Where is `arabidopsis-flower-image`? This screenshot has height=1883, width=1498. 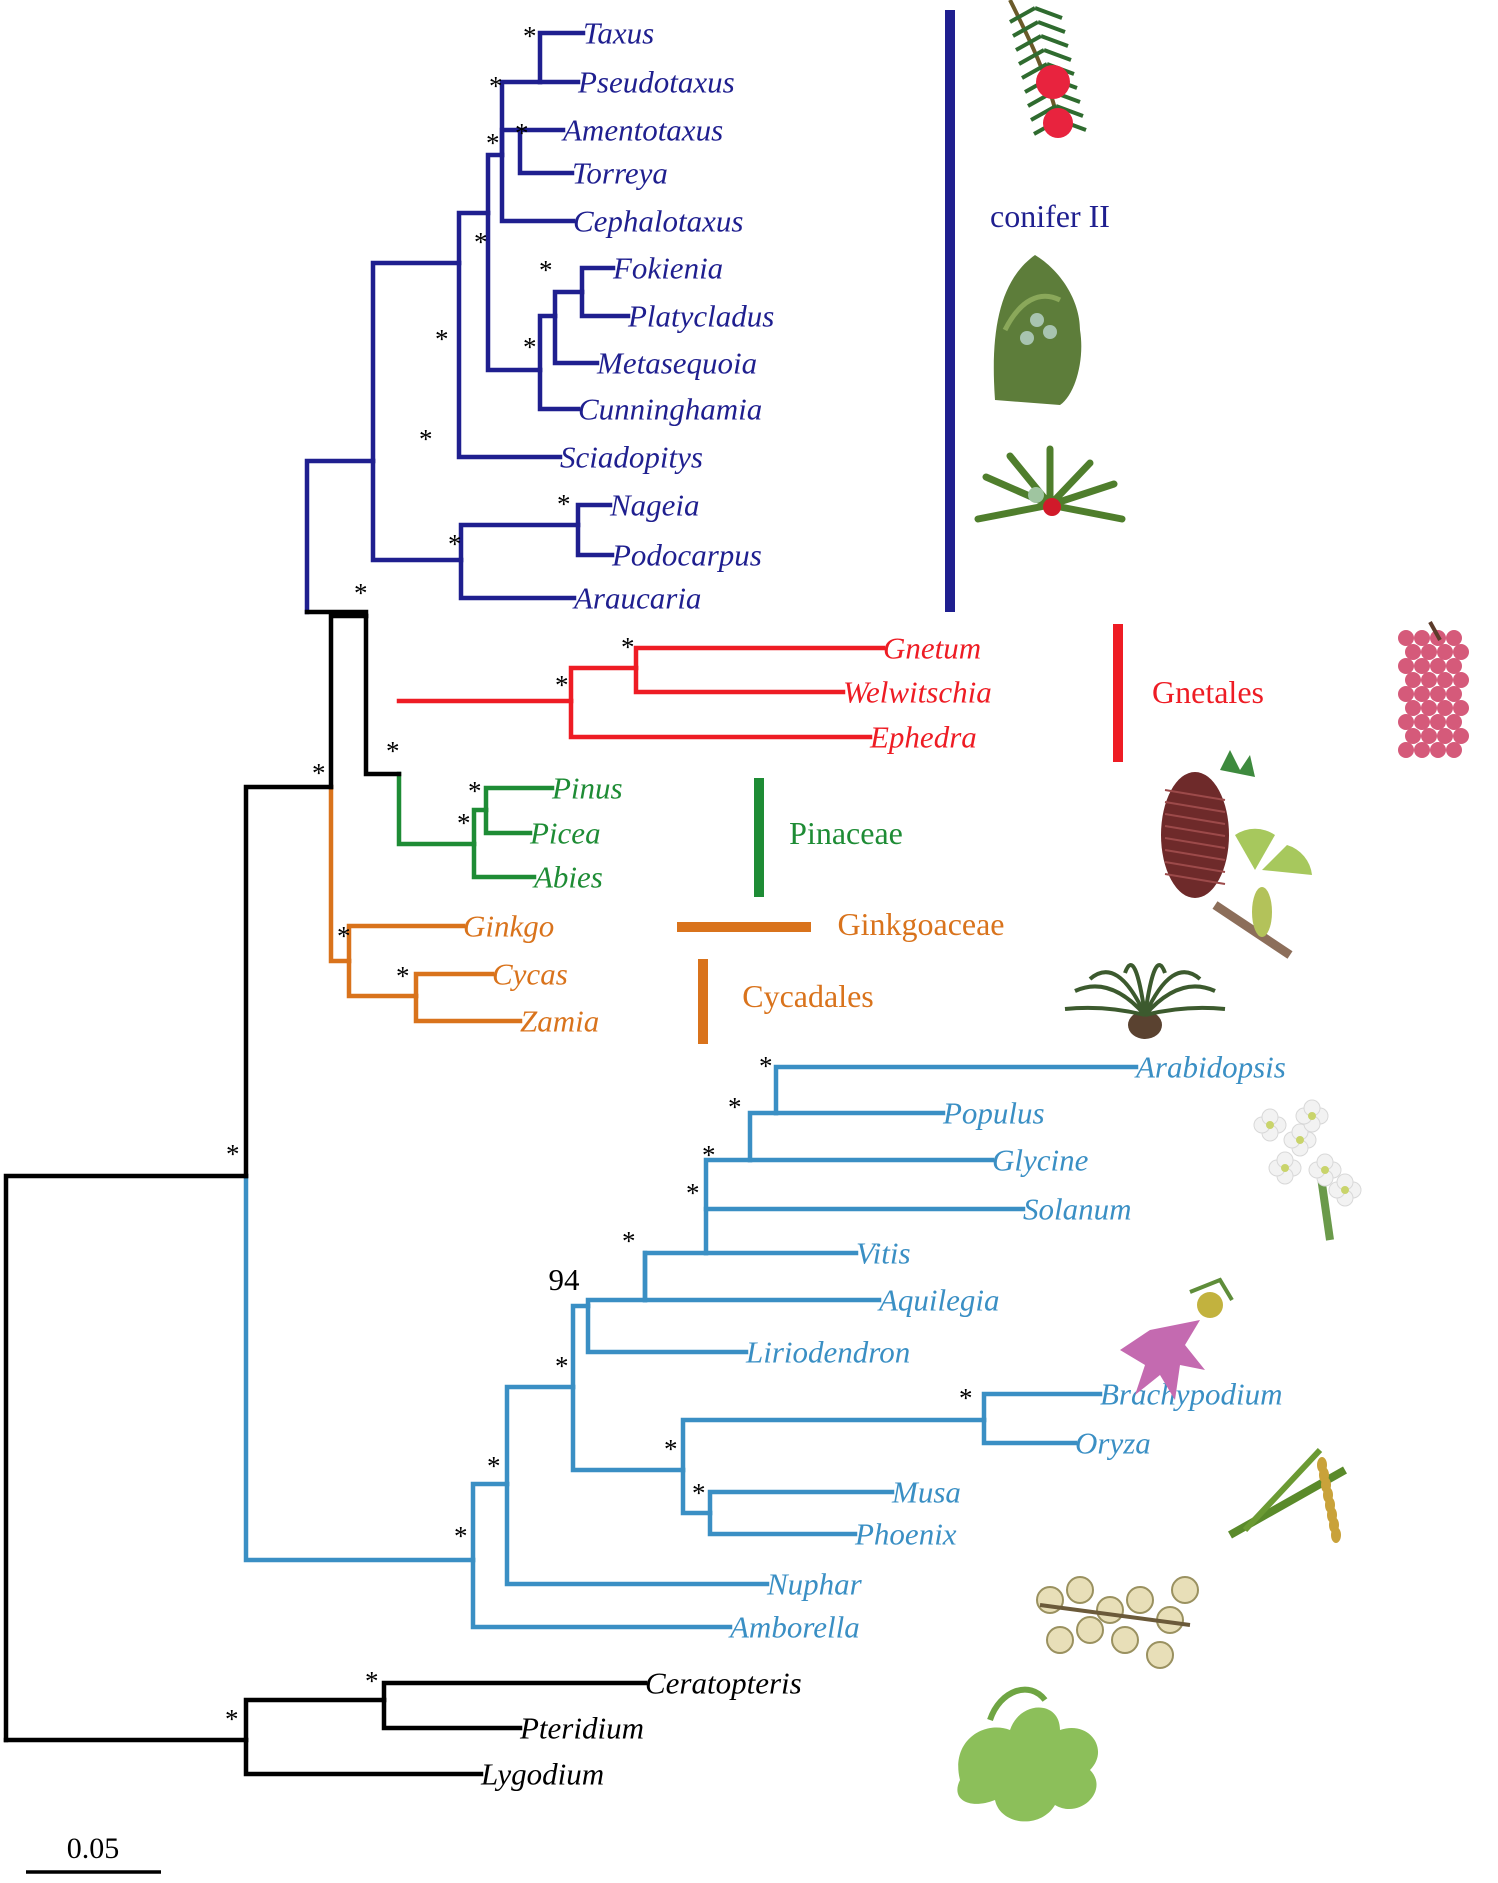 arabidopsis-flower-image is located at coordinates (1307, 1170).